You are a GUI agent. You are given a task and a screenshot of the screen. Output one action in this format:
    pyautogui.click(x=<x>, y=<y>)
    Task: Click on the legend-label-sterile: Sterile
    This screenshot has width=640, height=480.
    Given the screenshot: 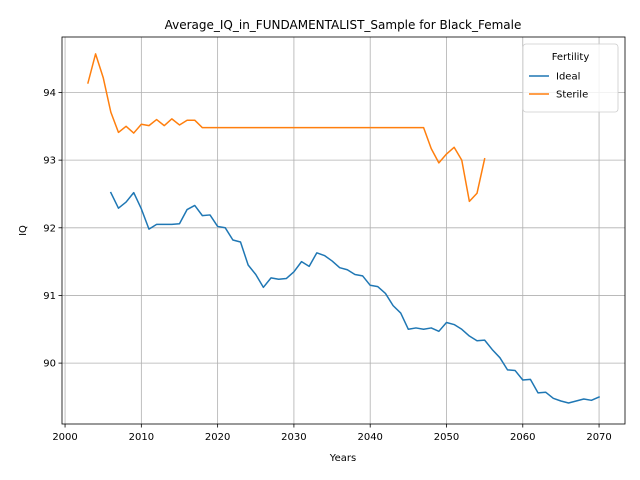 What is the action you would take?
    pyautogui.click(x=572, y=95)
    